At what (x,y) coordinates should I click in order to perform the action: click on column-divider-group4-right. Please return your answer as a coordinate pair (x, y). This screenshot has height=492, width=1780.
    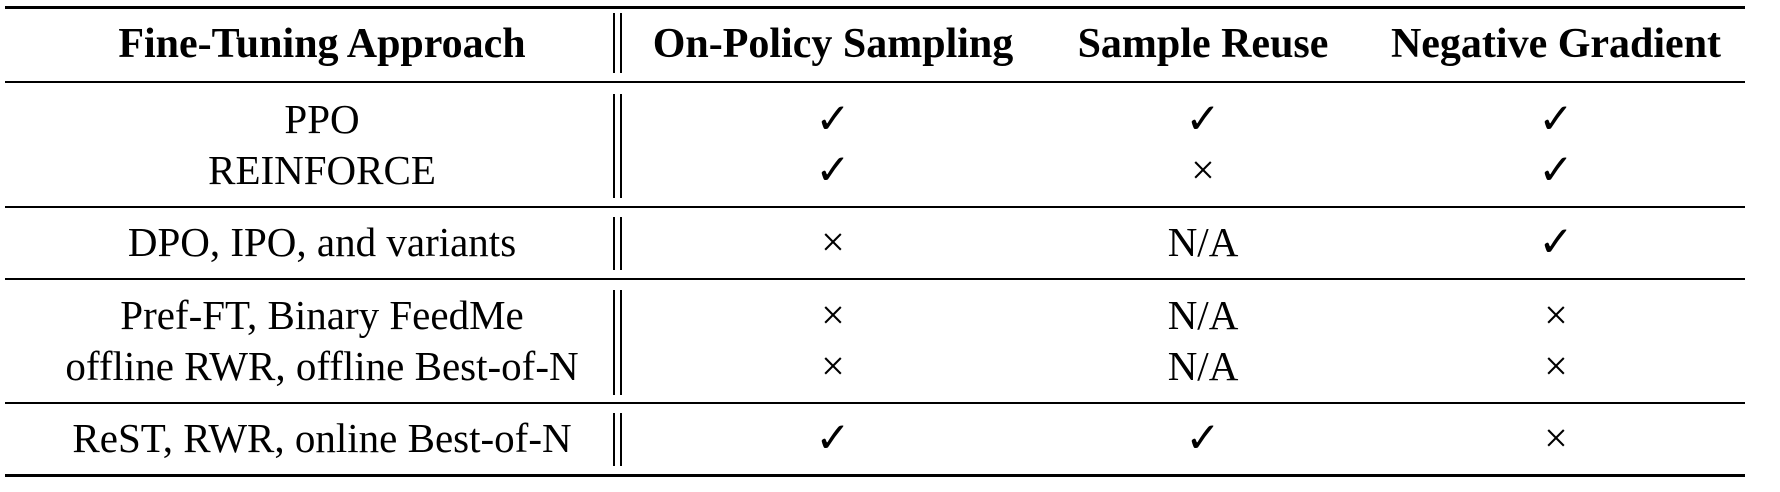
    Looking at the image, I should click on (621, 439).